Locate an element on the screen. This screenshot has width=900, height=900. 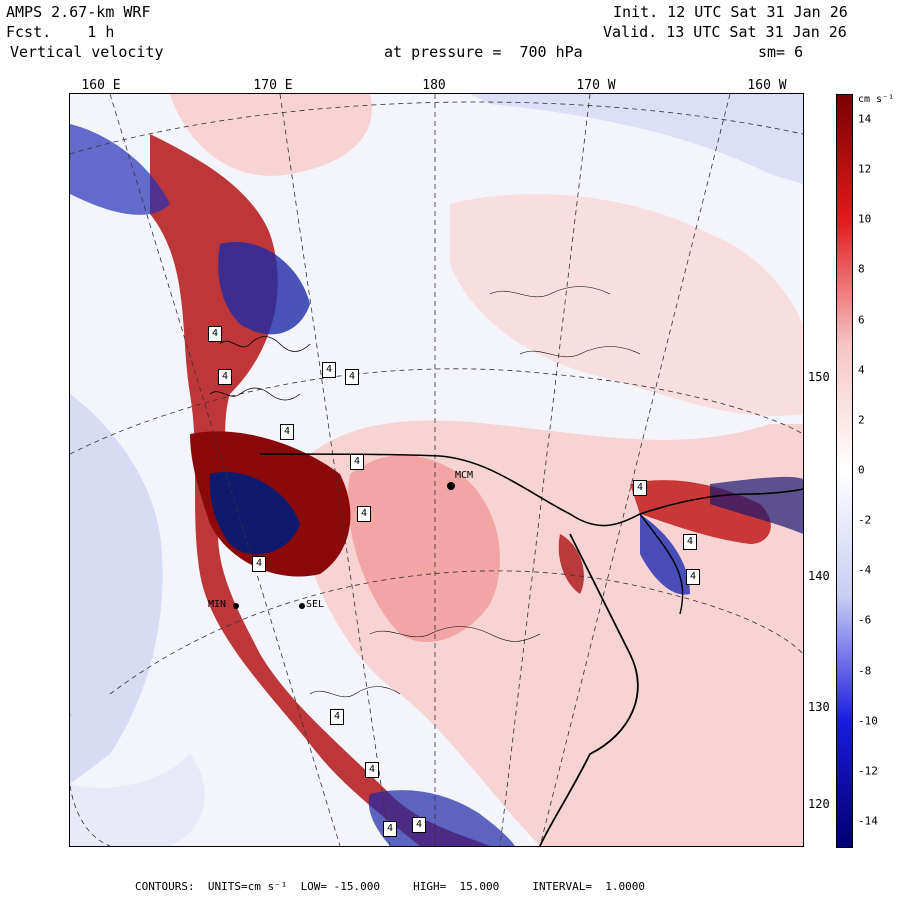
colorbar-tick-label: -14 is located at coordinates (868, 821).